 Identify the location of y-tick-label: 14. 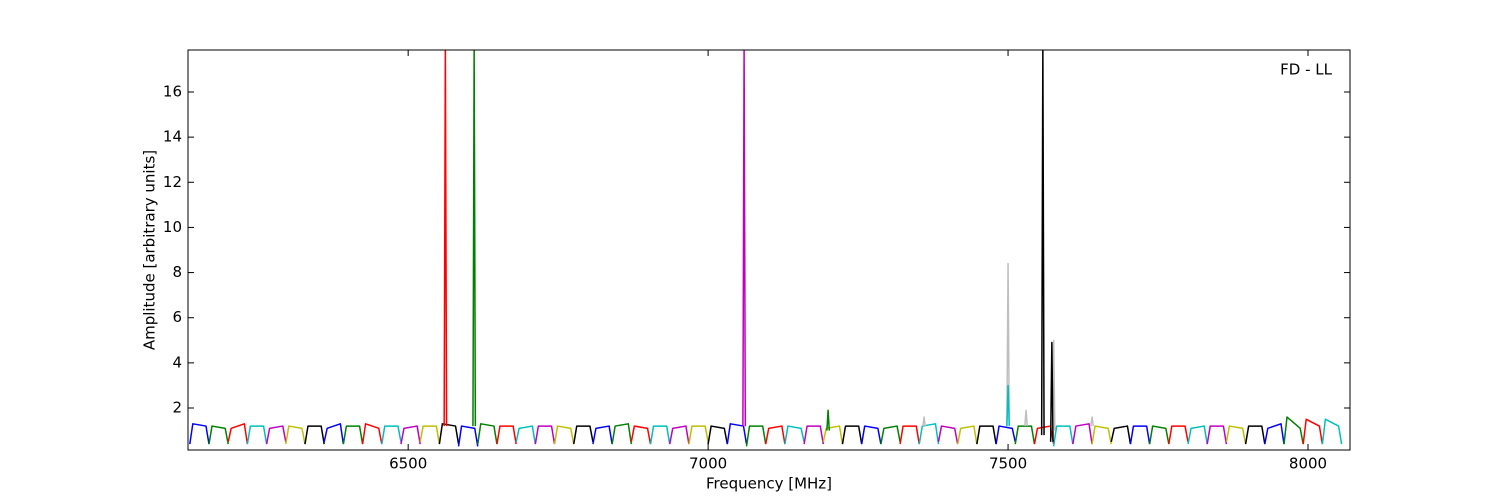
(172, 137).